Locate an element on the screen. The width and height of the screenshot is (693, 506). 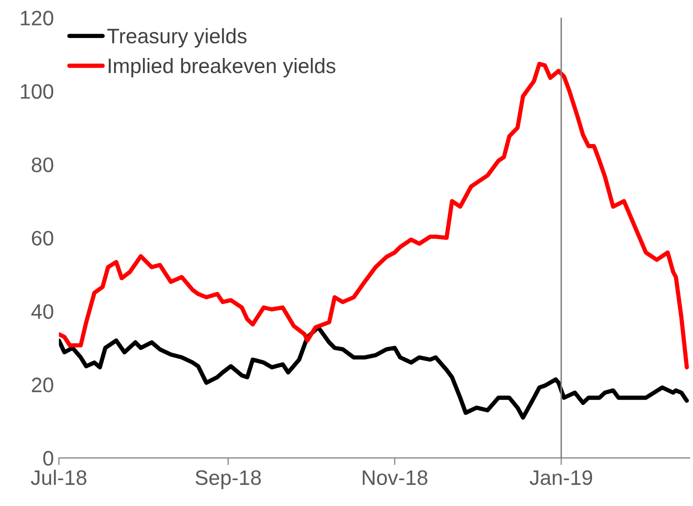
y-tick-label: 80 is located at coordinates (43, 164).